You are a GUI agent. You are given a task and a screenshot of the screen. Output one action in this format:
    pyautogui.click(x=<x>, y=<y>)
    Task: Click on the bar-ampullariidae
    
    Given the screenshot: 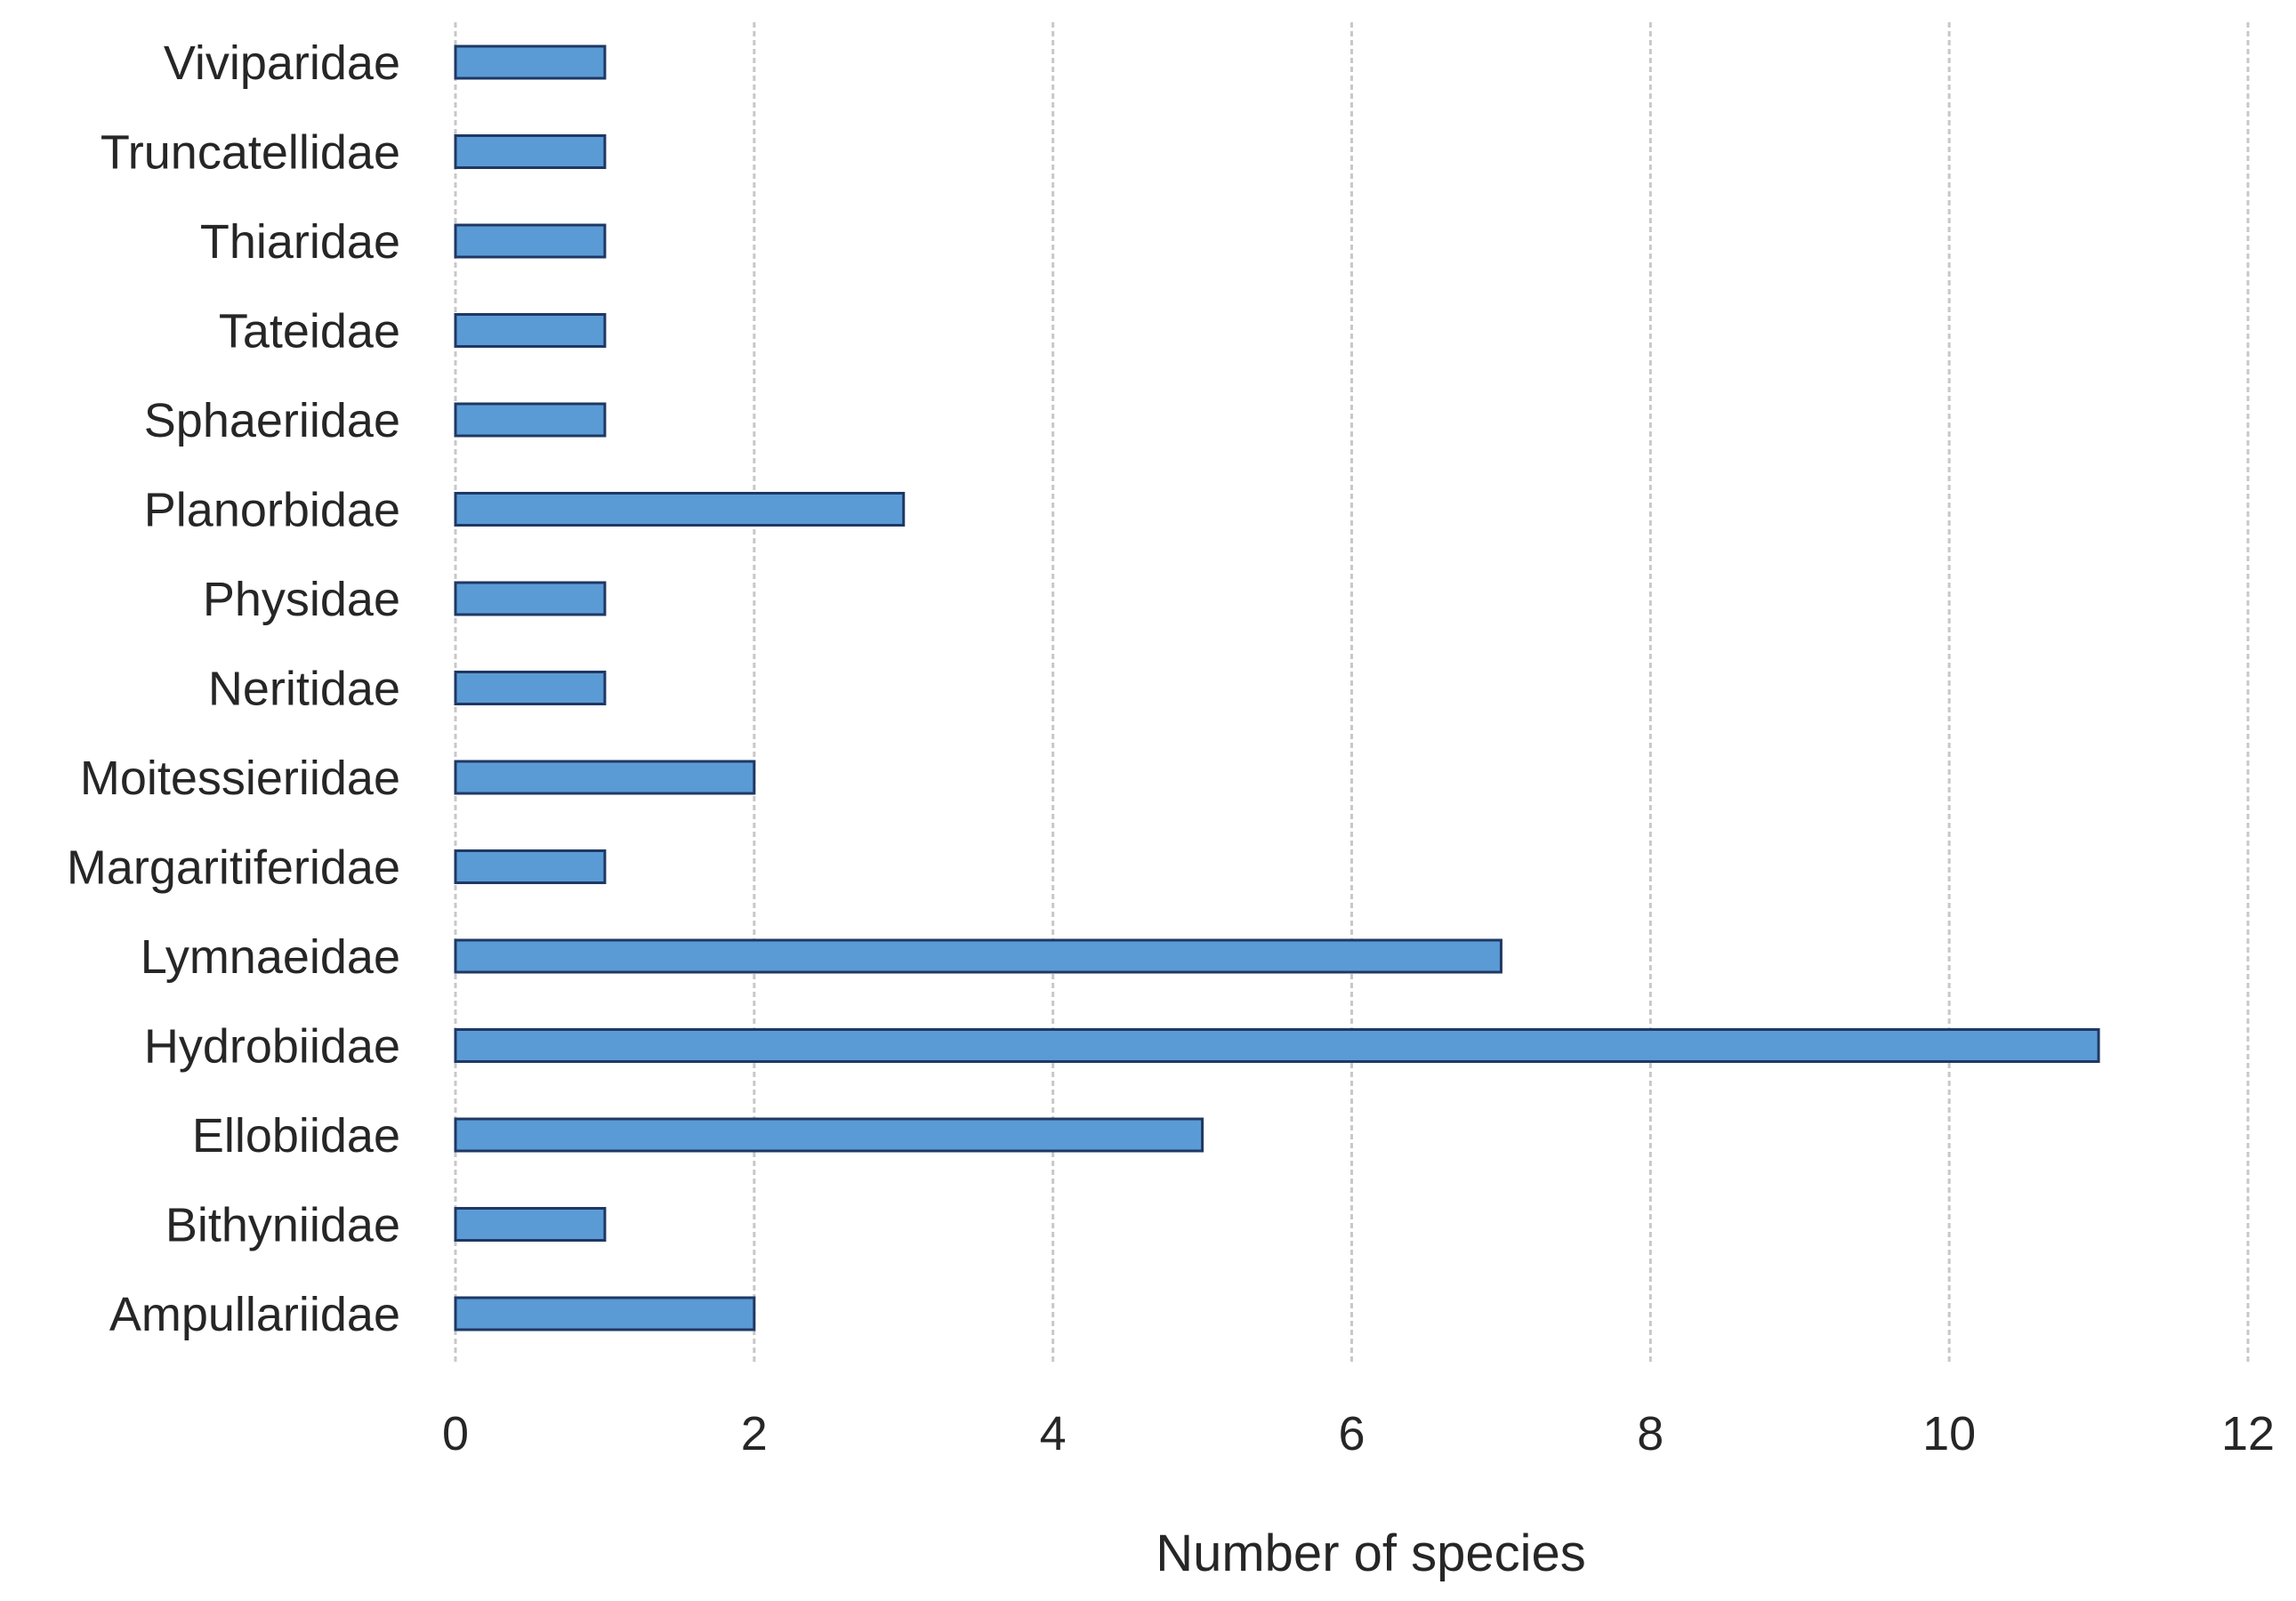 What is the action you would take?
    pyautogui.click(x=605, y=1313)
    